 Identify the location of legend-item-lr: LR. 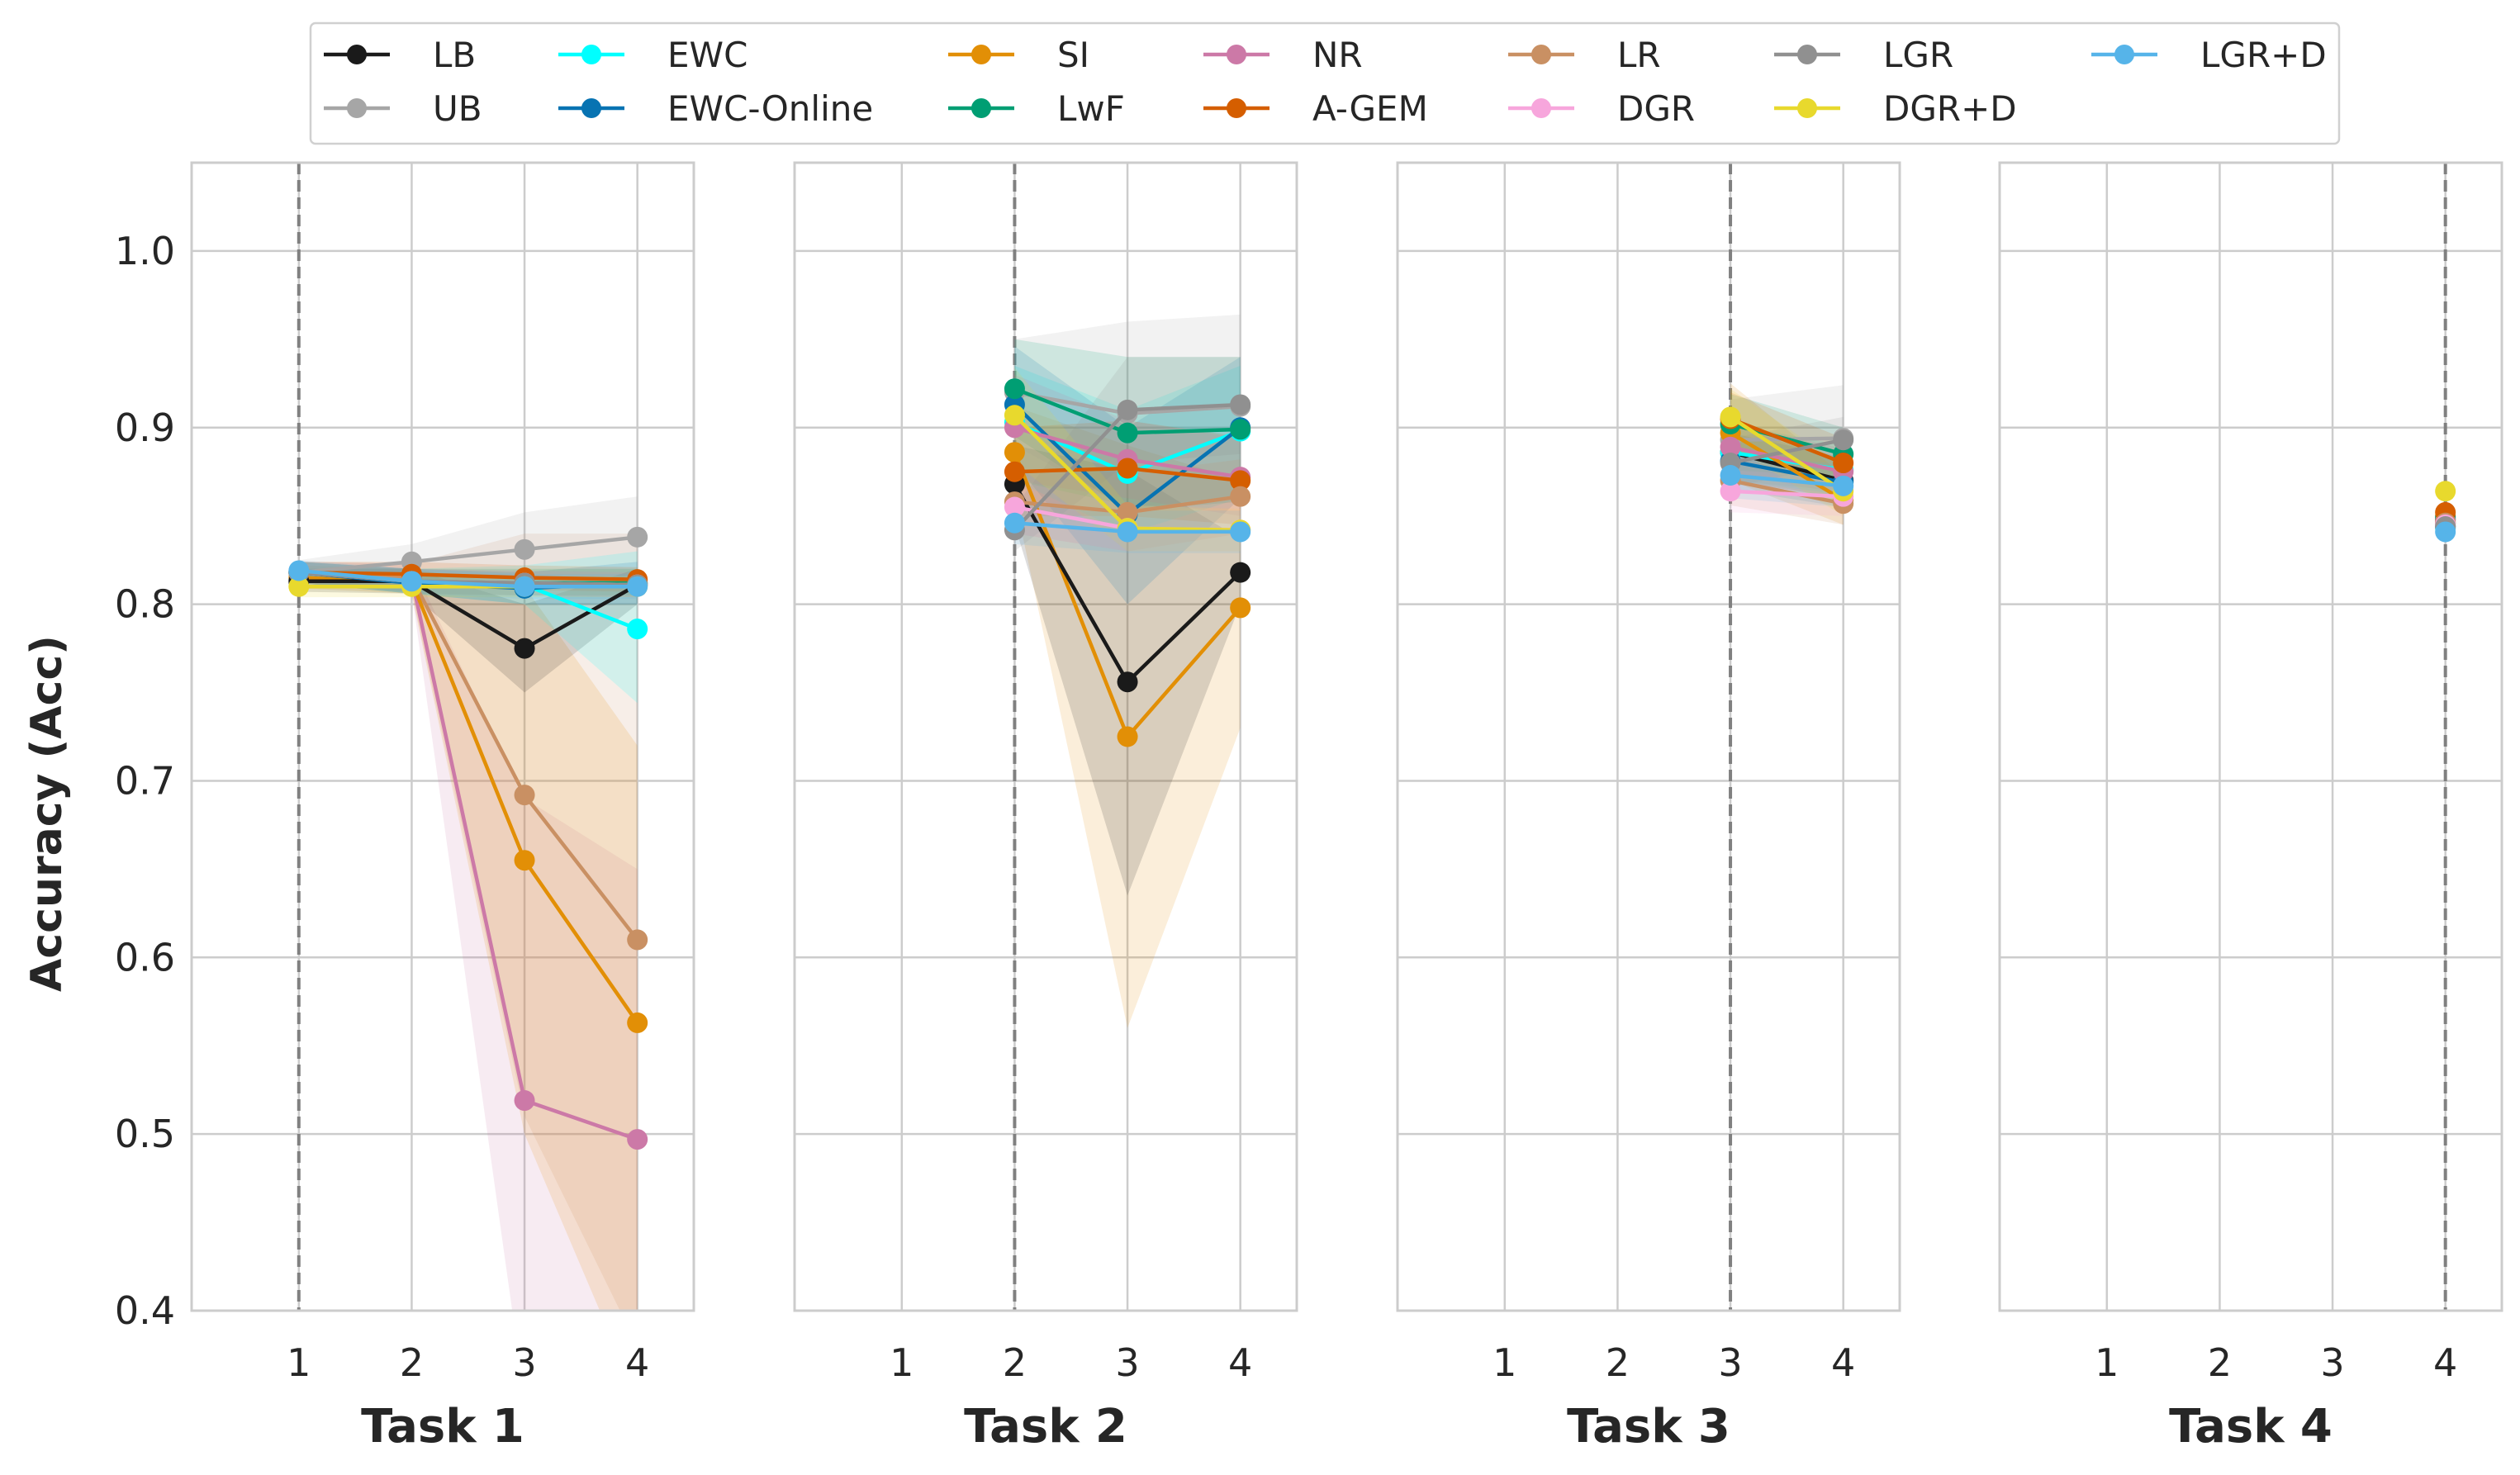
(1584, 55).